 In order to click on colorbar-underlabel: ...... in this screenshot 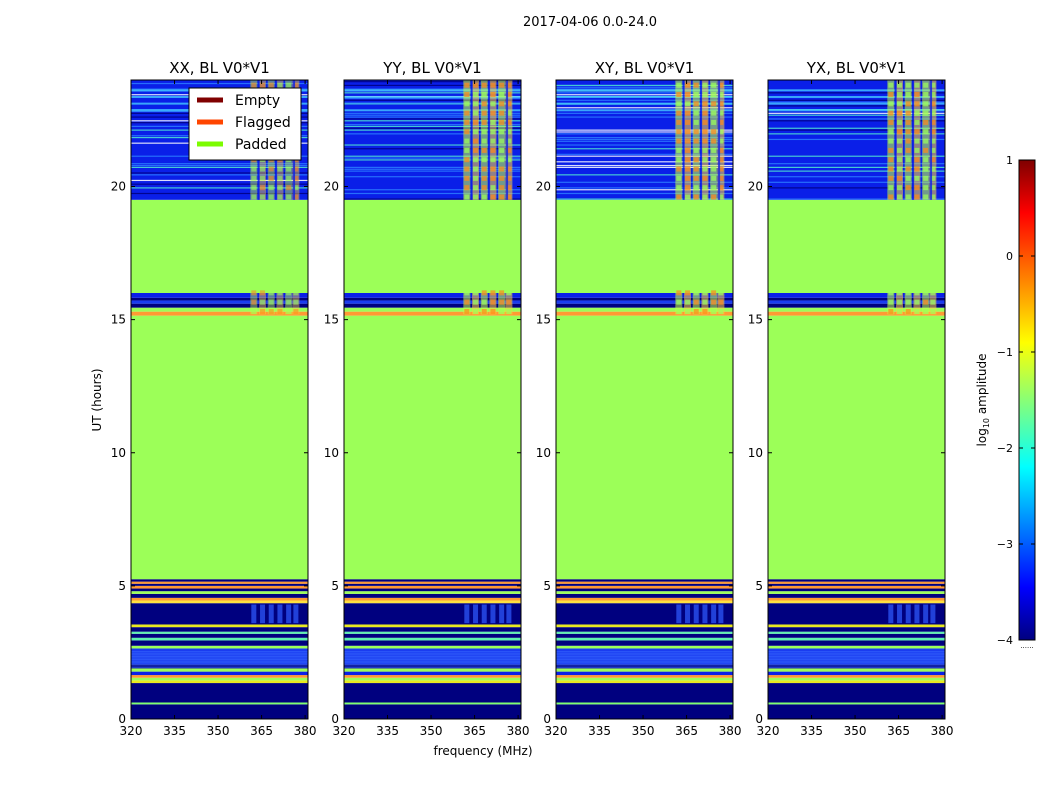, I will do `click(1026, 646)`.